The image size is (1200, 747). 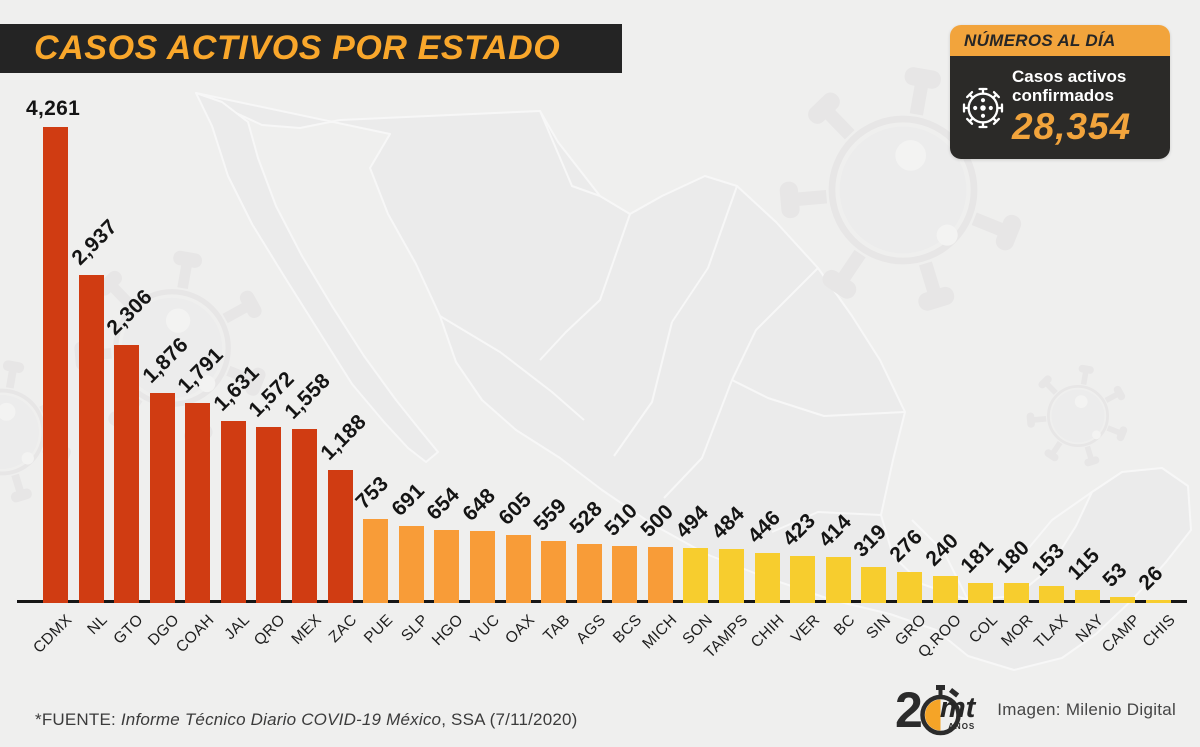 I want to click on bar-category-label: SLP, so click(x=415, y=628).